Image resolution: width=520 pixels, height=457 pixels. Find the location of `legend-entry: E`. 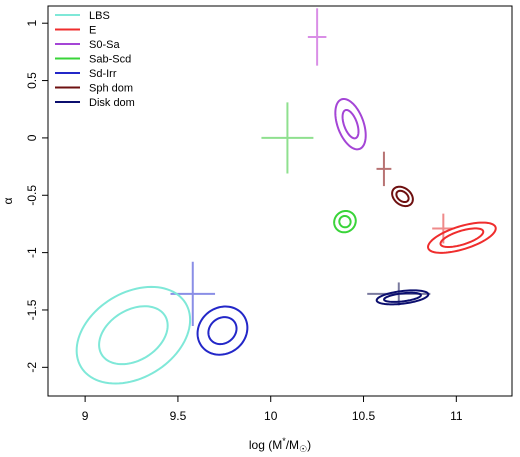

legend-entry: E is located at coordinates (75, 31).